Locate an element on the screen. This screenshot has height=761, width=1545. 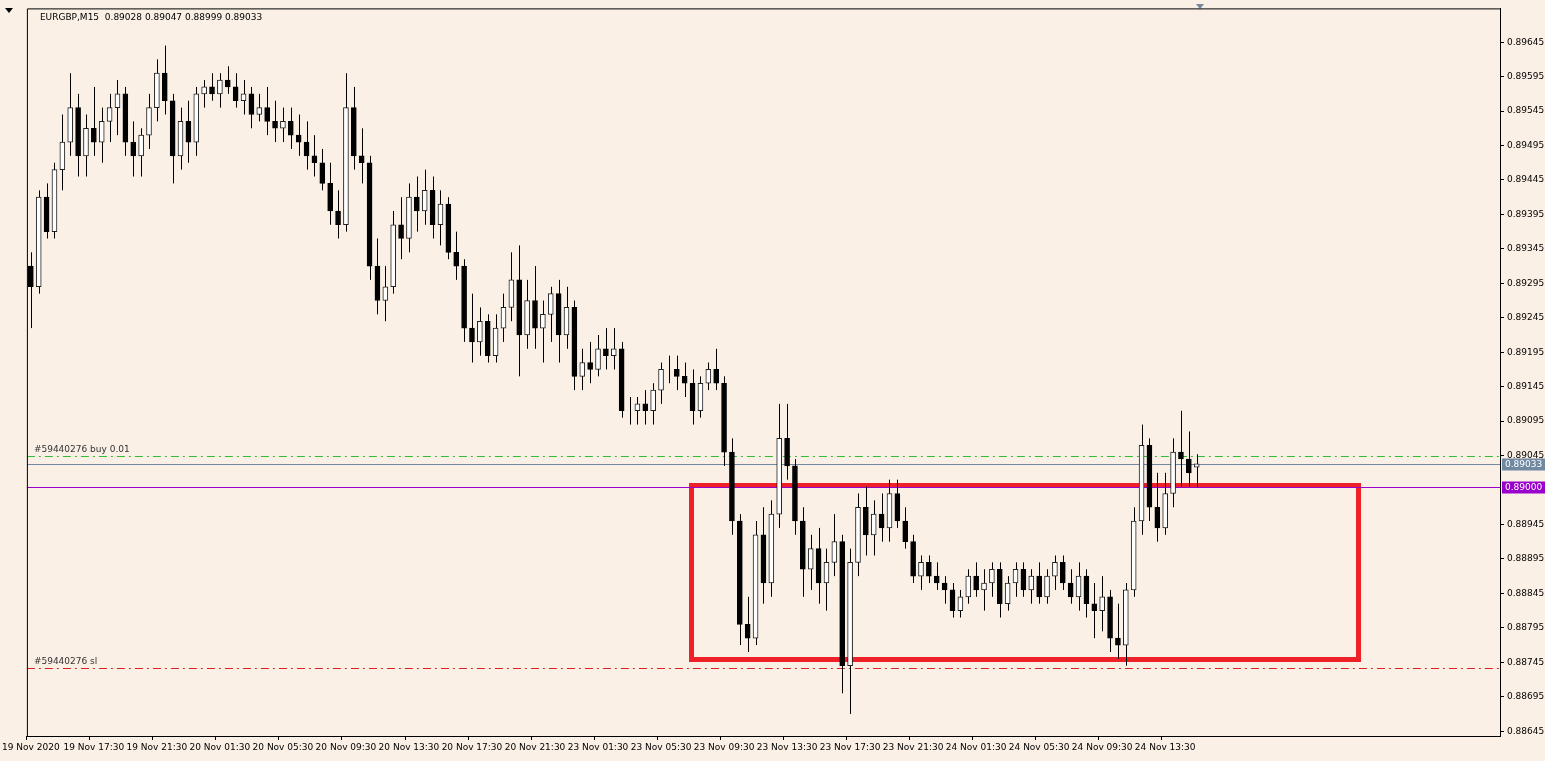
y-tick-label: 0.89645 is located at coordinates (1526, 41).